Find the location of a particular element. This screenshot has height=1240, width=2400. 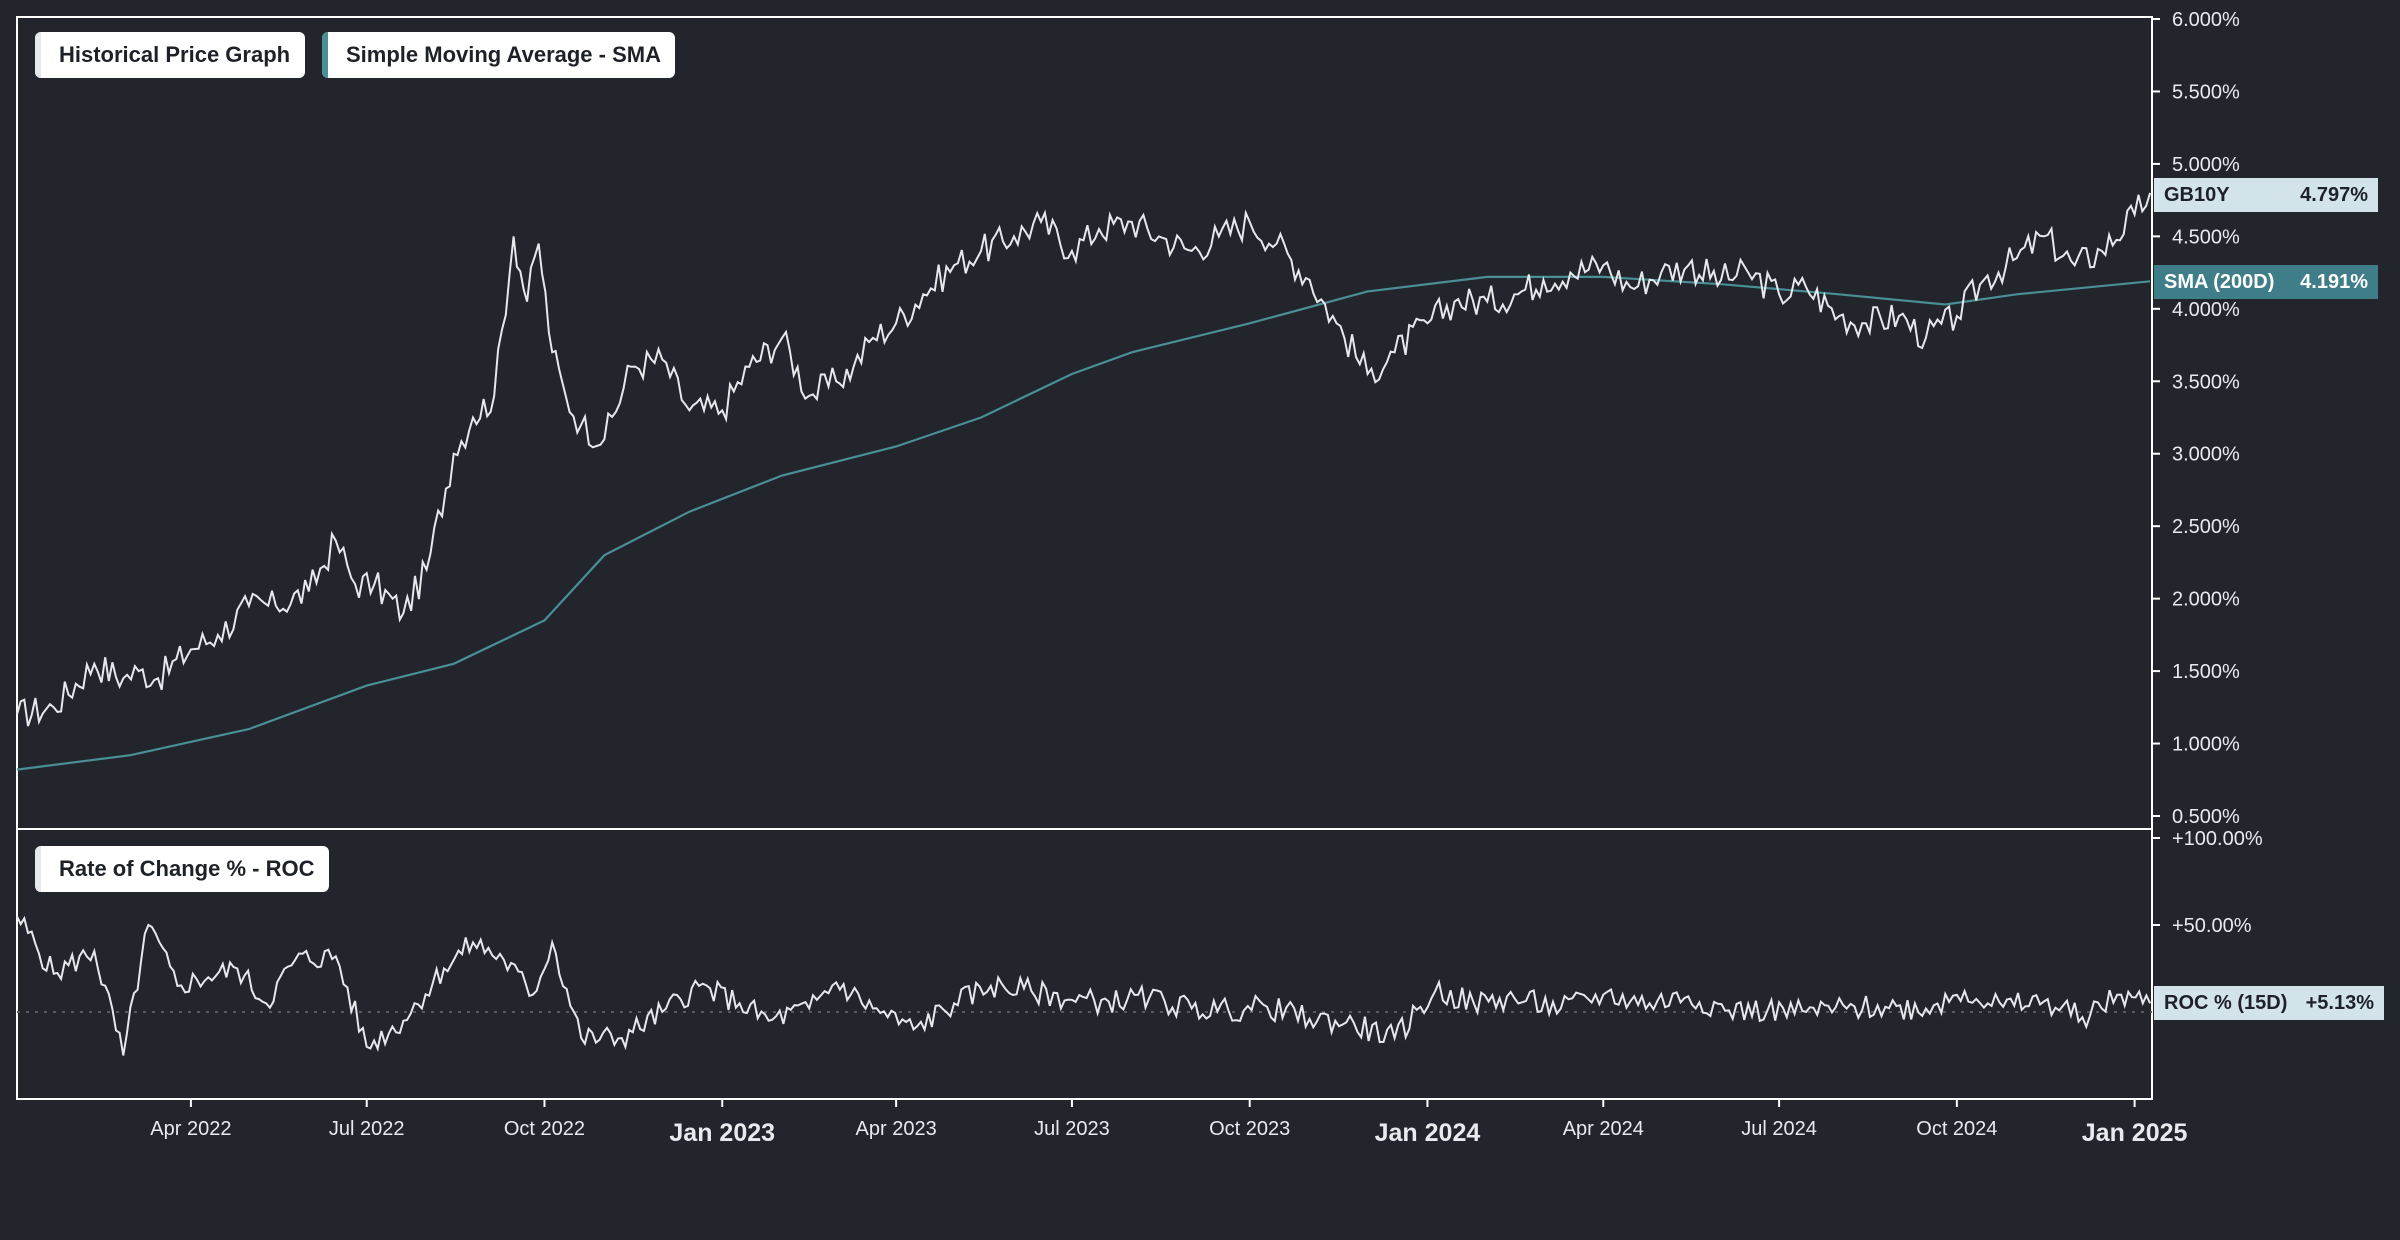

x-tick-label: Jul 2024 is located at coordinates (1779, 1129).